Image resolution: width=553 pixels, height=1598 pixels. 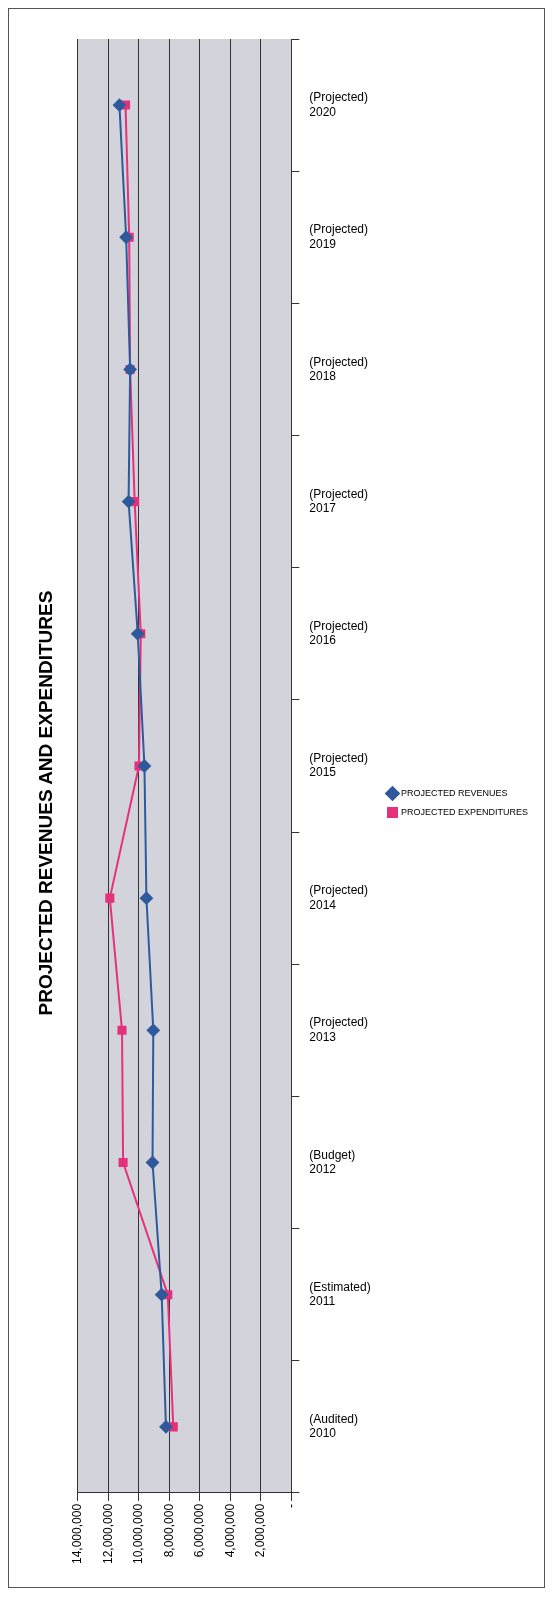 I want to click on text: PROJECTED REVENUES AND EXPENDITURES, so click(x=45, y=803).